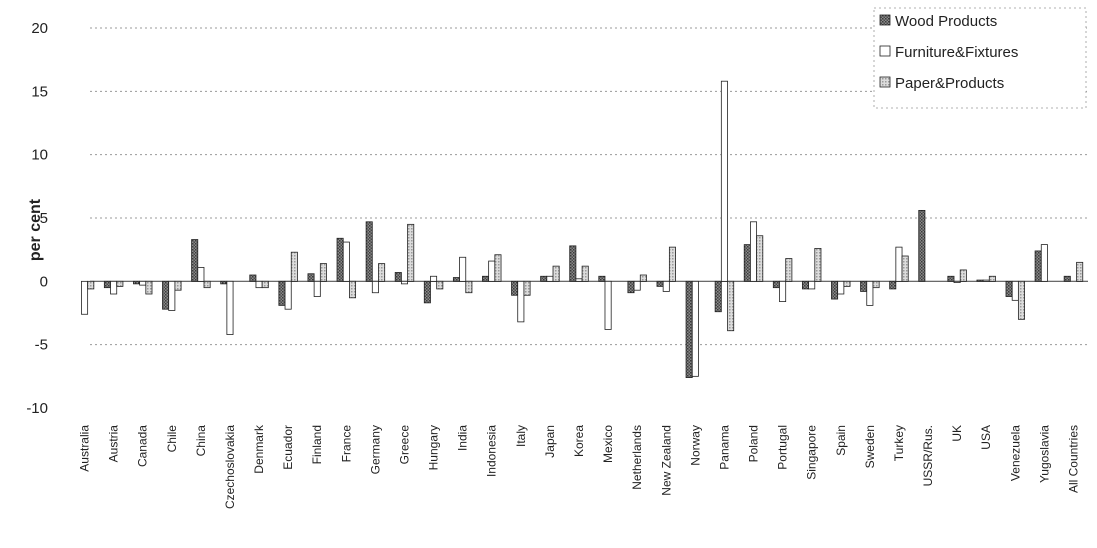  I want to click on category-label: Singapore, so click(812, 452).